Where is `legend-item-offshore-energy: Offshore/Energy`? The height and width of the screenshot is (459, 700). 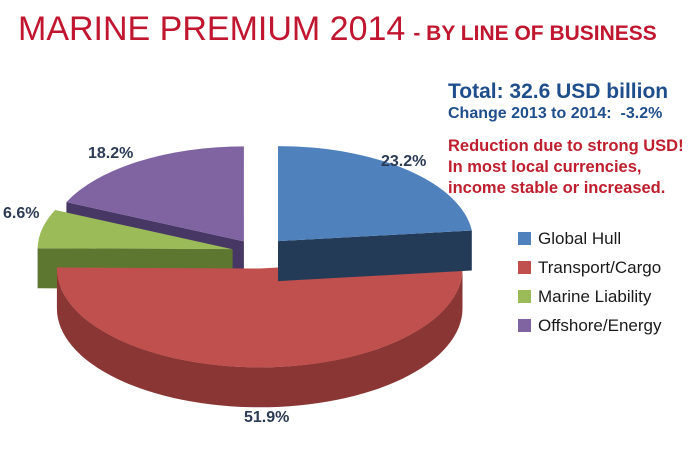
legend-item-offshore-energy: Offshore/Energy is located at coordinates (589, 325).